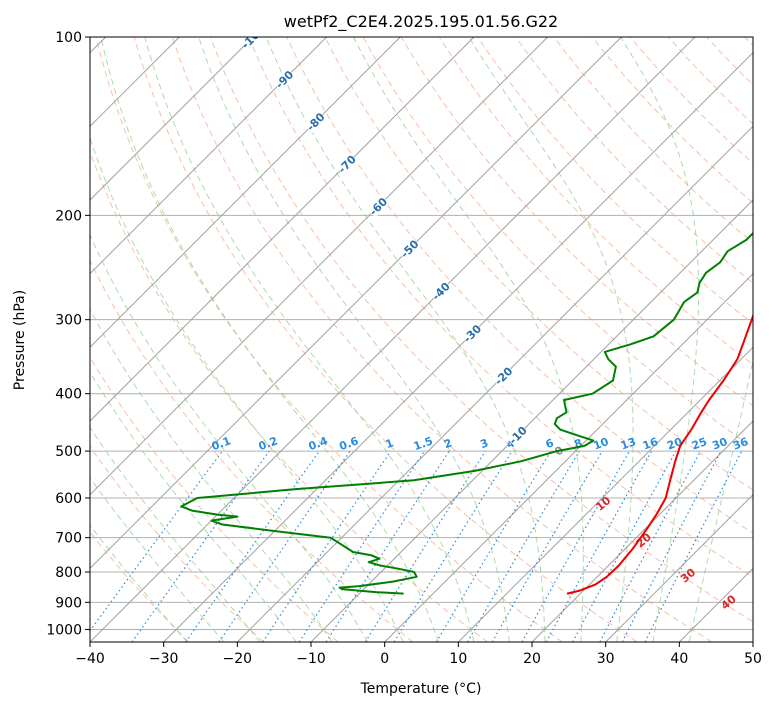  What do you see at coordinates (628, 443) in the screenshot?
I see `mixing-ratio-label: 13` at bounding box center [628, 443].